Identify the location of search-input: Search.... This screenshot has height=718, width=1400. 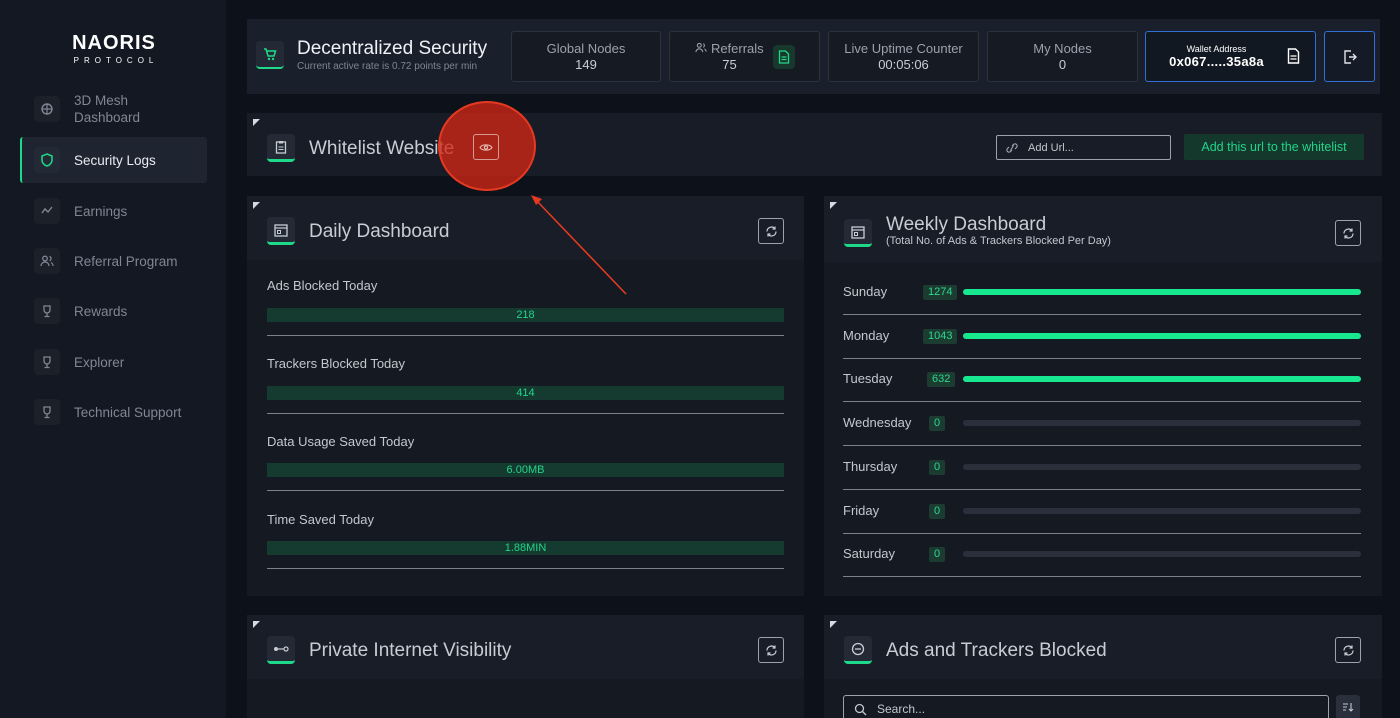
(1086, 706).